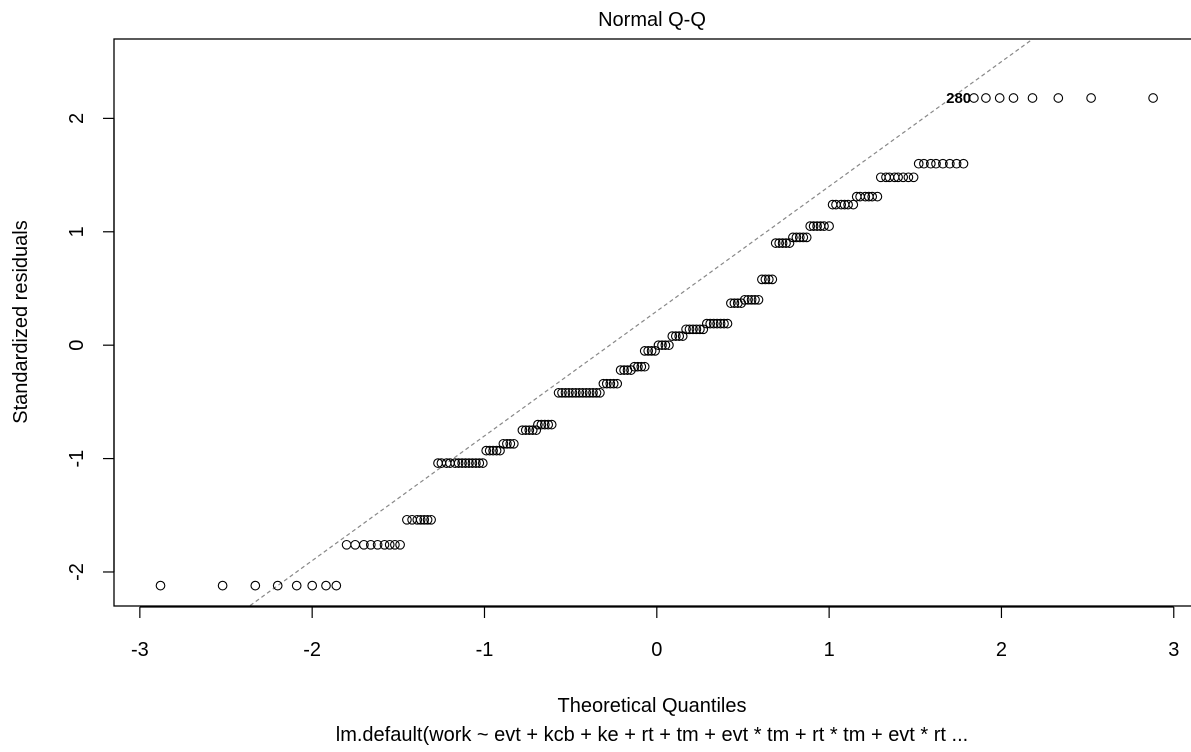  Describe the element at coordinates (77, 572) in the screenshot. I see `y-tick-label: -2` at that location.